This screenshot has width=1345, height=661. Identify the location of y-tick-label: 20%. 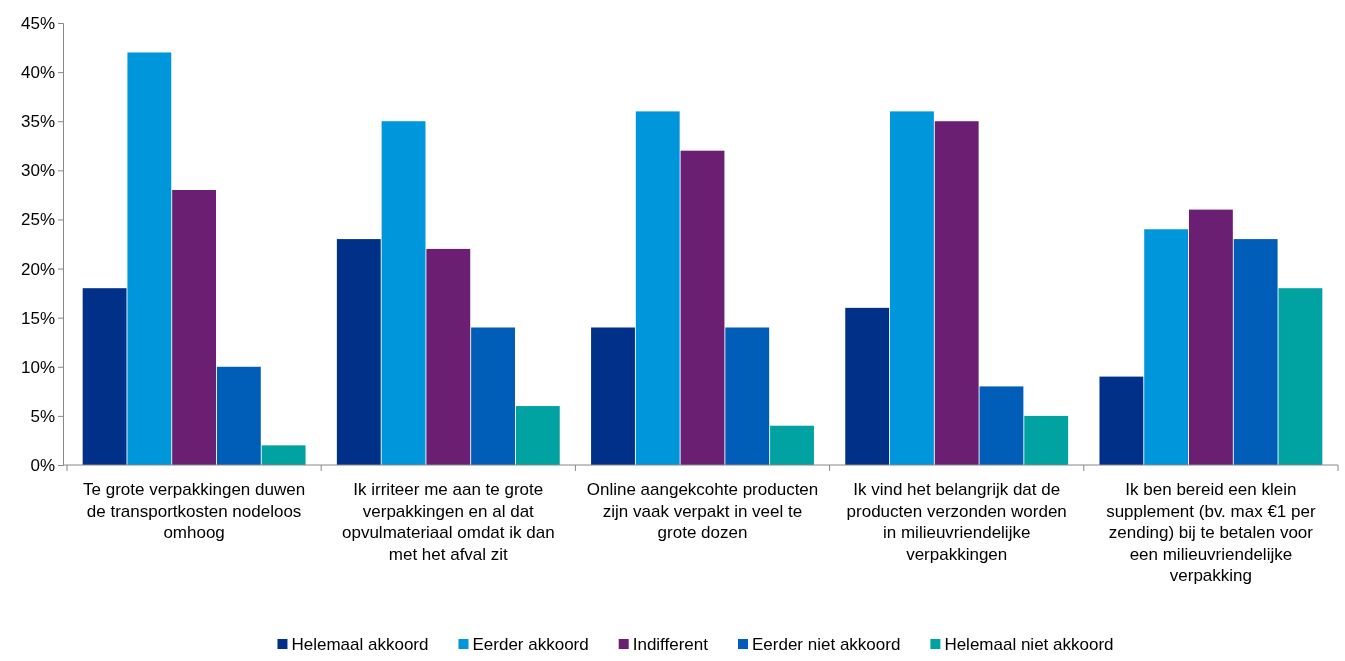
(37, 269).